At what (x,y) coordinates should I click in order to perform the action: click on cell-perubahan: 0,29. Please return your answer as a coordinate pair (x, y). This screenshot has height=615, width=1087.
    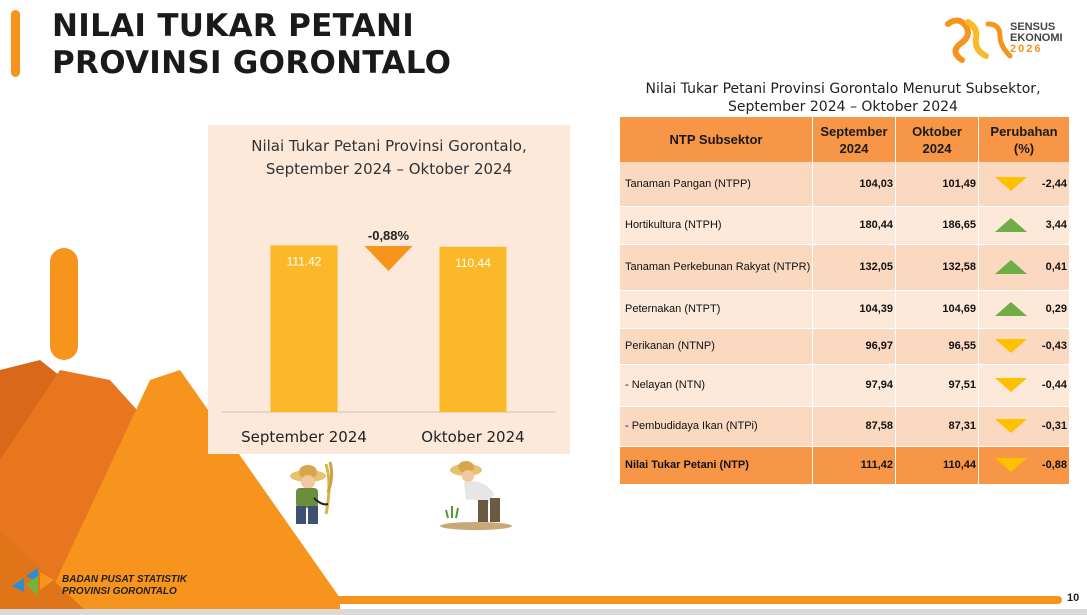
    Looking at the image, I should click on (1024, 309).